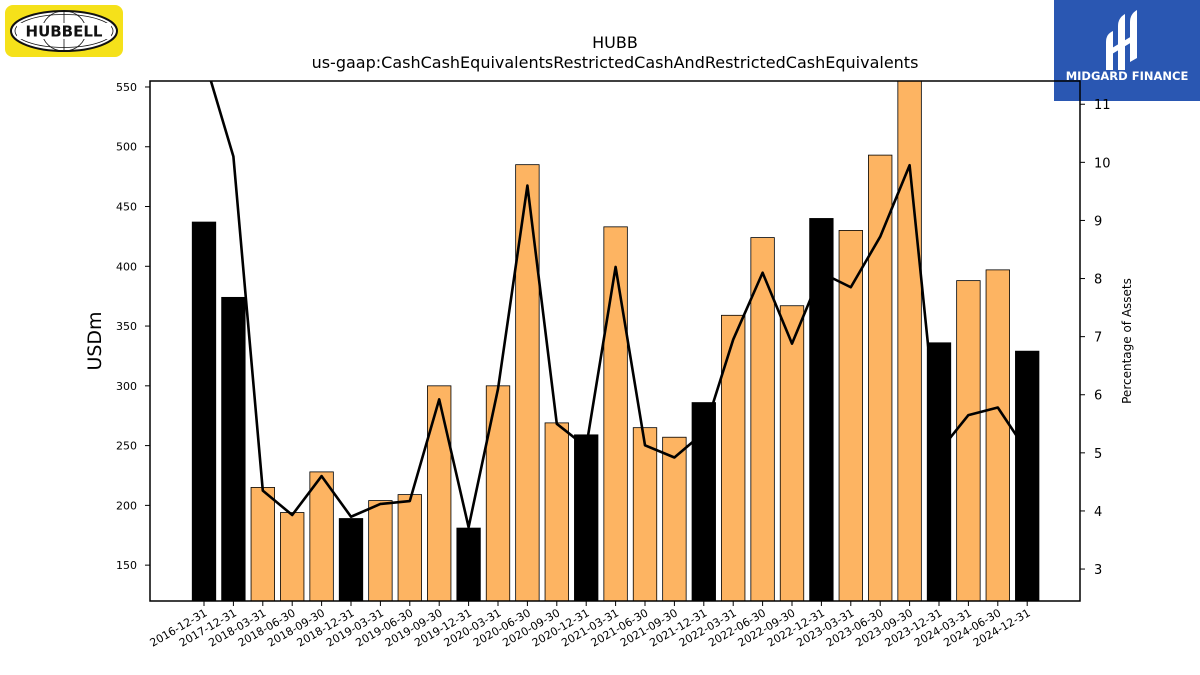 This screenshot has height=675, width=1200. Describe the element at coordinates (126, 207) in the screenshot. I see `y-tick-label: 450` at that location.